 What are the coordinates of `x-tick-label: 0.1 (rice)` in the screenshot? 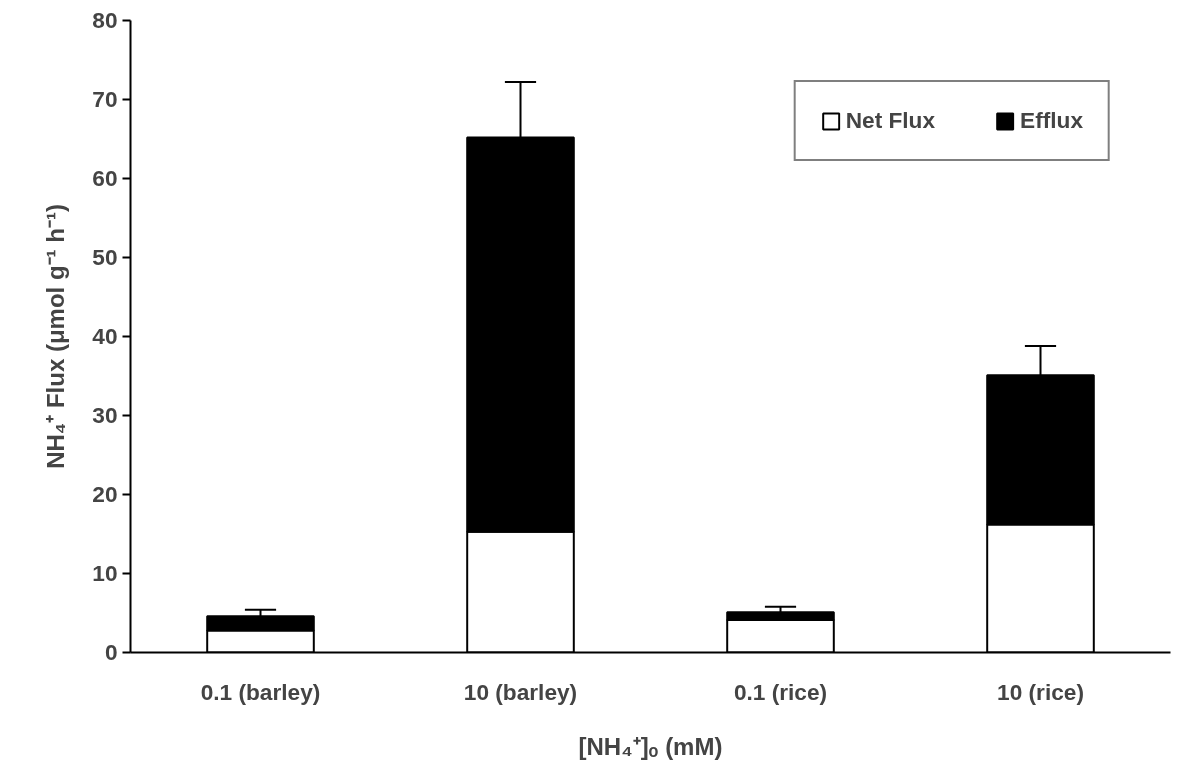 It's located at (780, 691).